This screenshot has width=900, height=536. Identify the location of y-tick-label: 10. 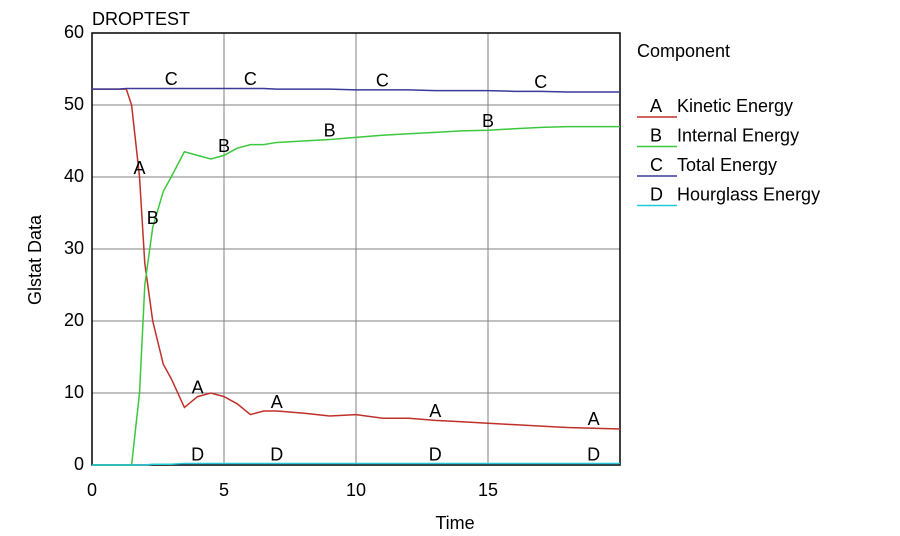
(74, 392).